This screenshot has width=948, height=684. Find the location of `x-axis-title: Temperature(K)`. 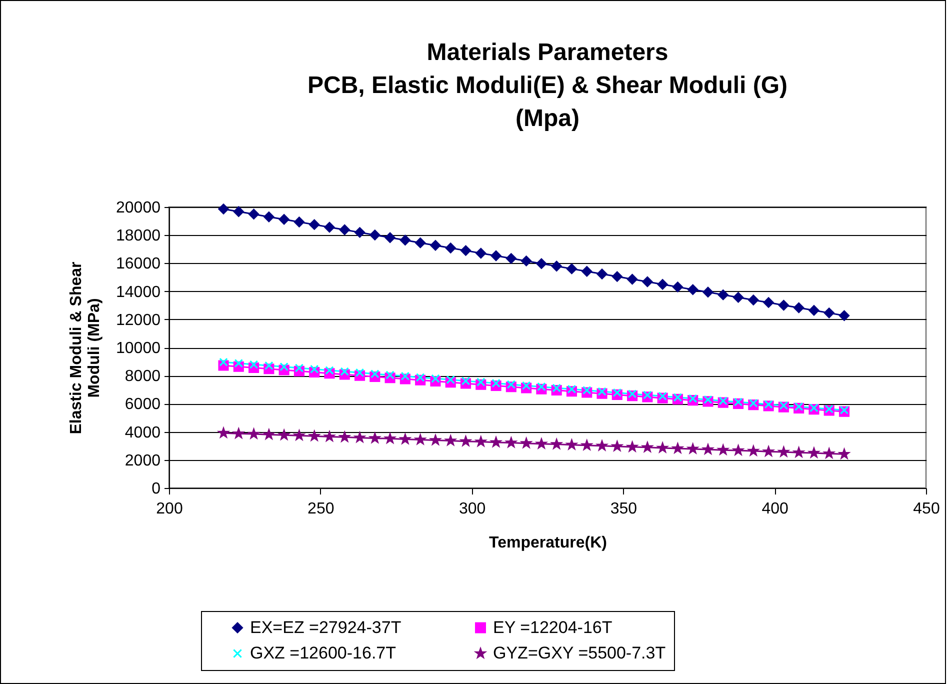

x-axis-title: Temperature(K) is located at coordinates (548, 543).